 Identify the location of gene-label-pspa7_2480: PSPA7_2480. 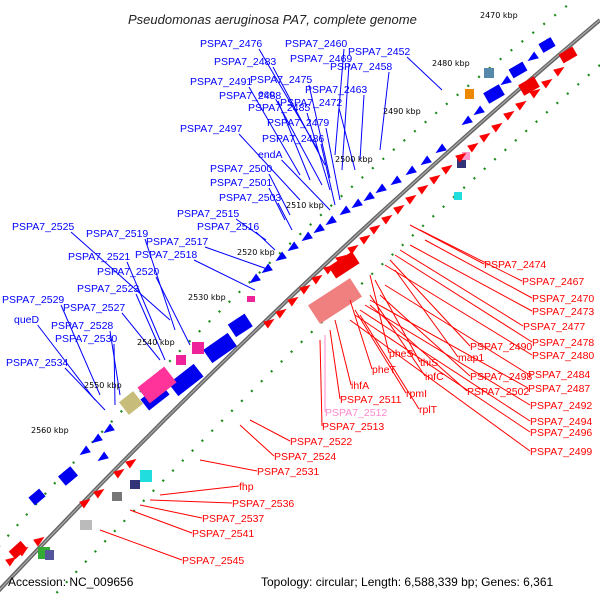
(563, 356).